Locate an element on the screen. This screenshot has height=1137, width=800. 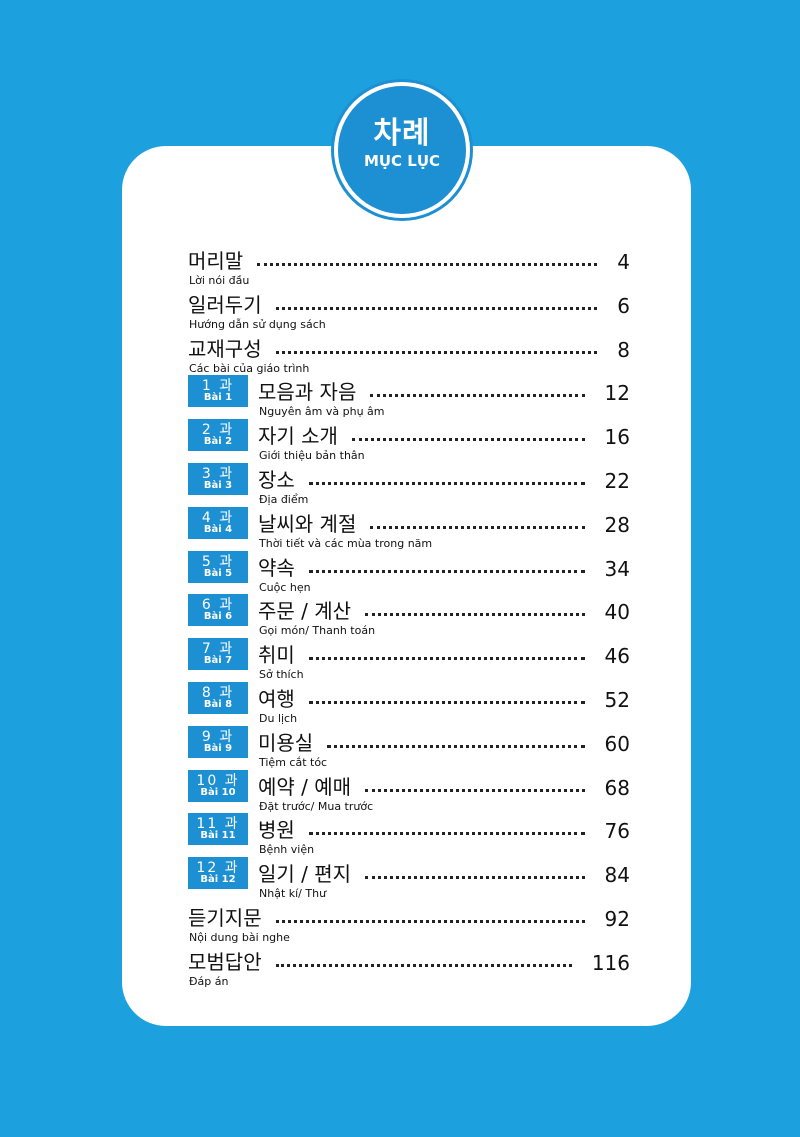
toc-entry: 듣기지문 Nội dung bài nghe 92 is located at coordinates (410, 927).